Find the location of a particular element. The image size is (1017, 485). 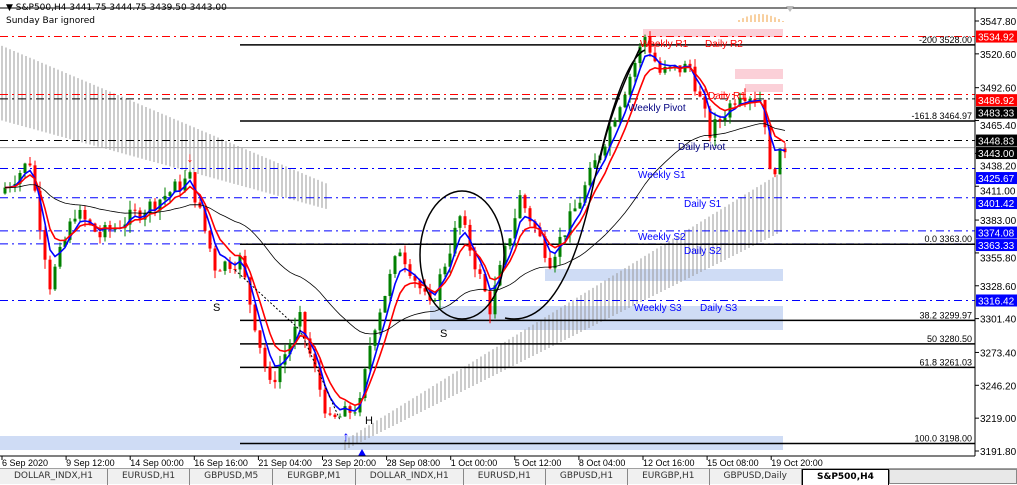

tab-gbpusd-daily: GBPUSD,Daily is located at coordinates (756, 477).